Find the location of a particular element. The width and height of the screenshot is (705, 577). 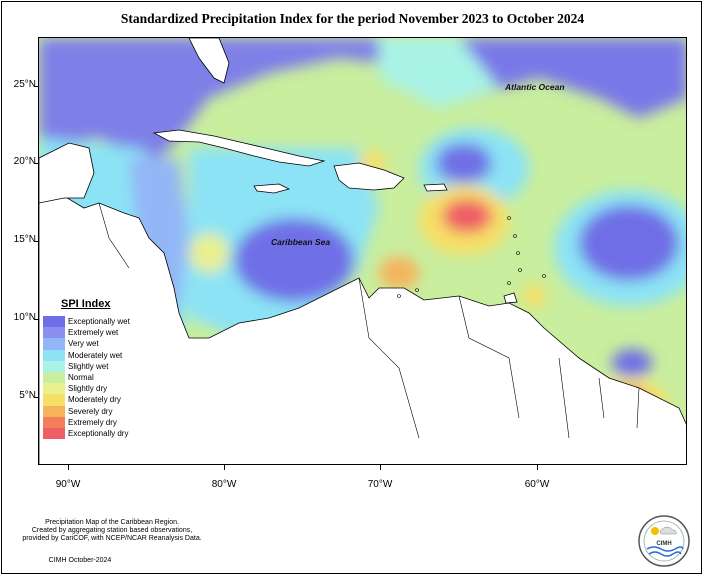

legend-label: Exceptionally dry is located at coordinates (98, 433).